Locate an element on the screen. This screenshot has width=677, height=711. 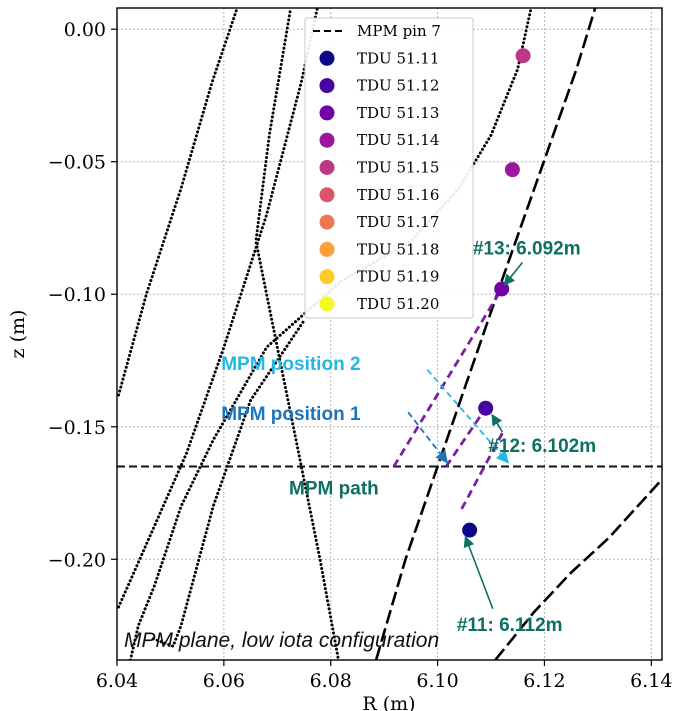
y-tick-label: −0.05 is located at coordinates (77, 163).